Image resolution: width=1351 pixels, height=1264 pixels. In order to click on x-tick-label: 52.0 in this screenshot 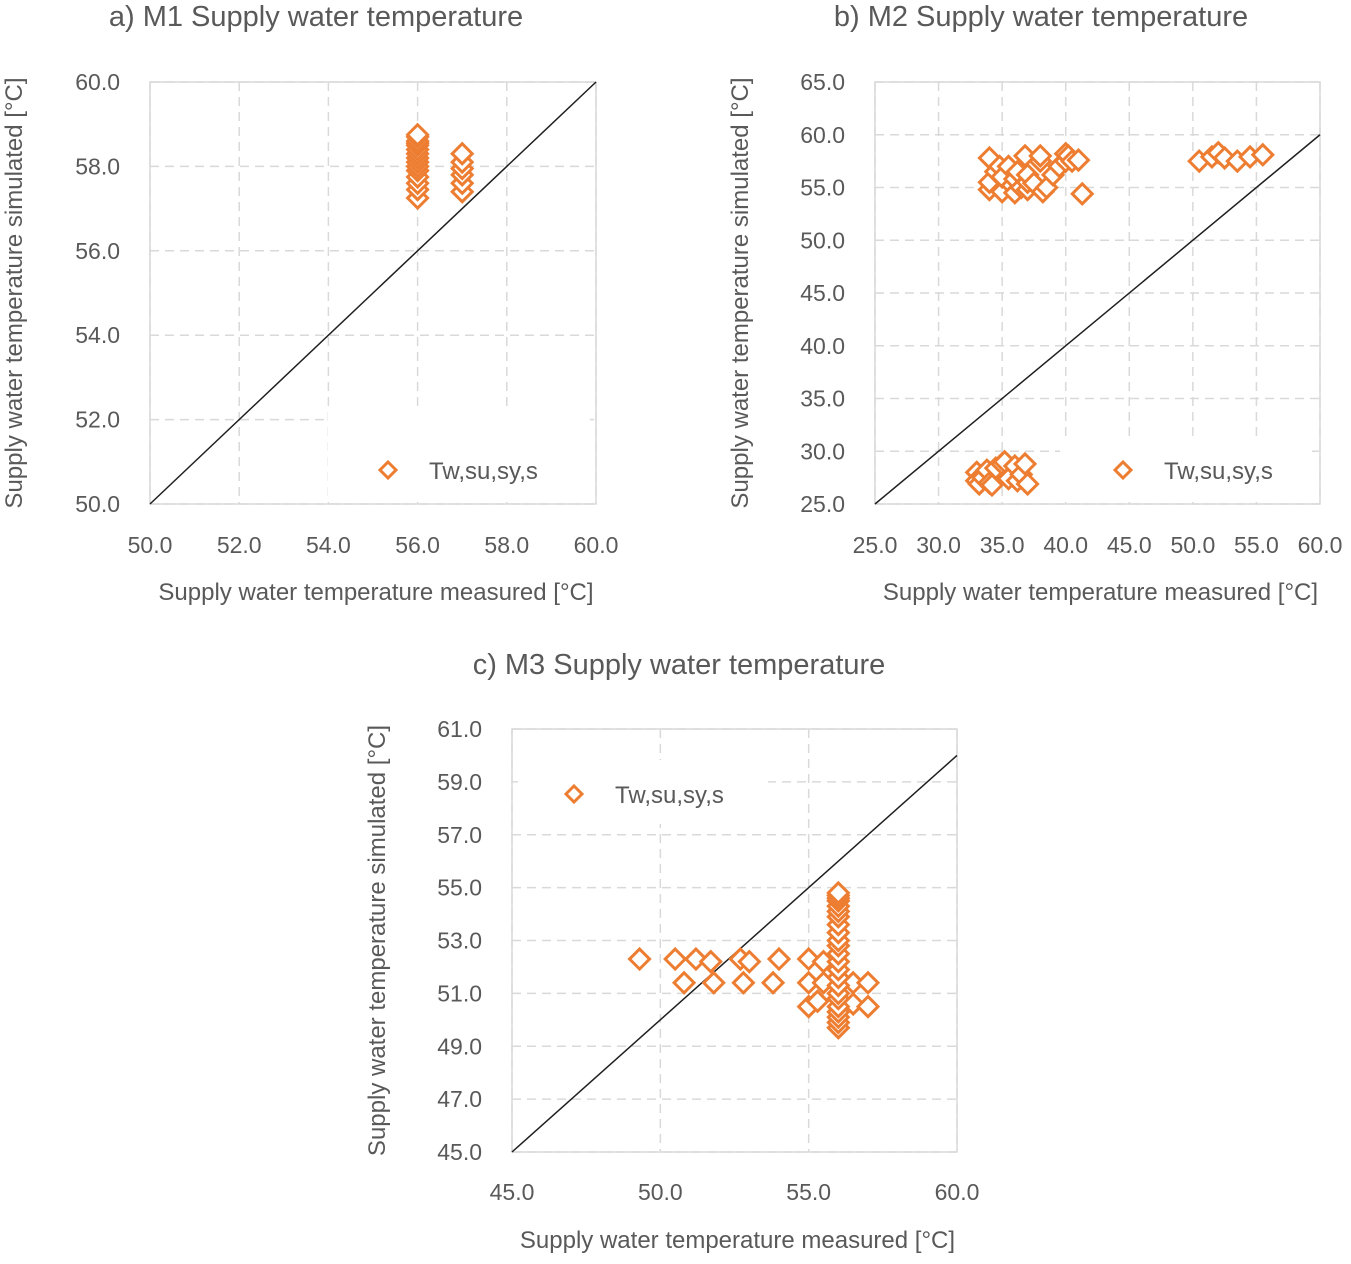, I will do `click(239, 545)`.